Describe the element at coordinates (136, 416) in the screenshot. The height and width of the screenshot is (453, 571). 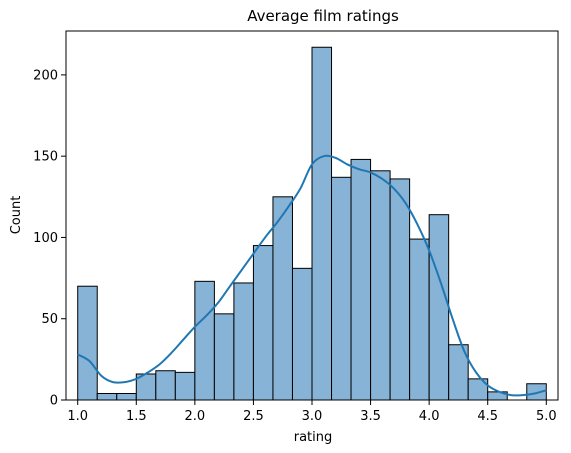
I see `x-tick-label-1: 1.5` at that location.